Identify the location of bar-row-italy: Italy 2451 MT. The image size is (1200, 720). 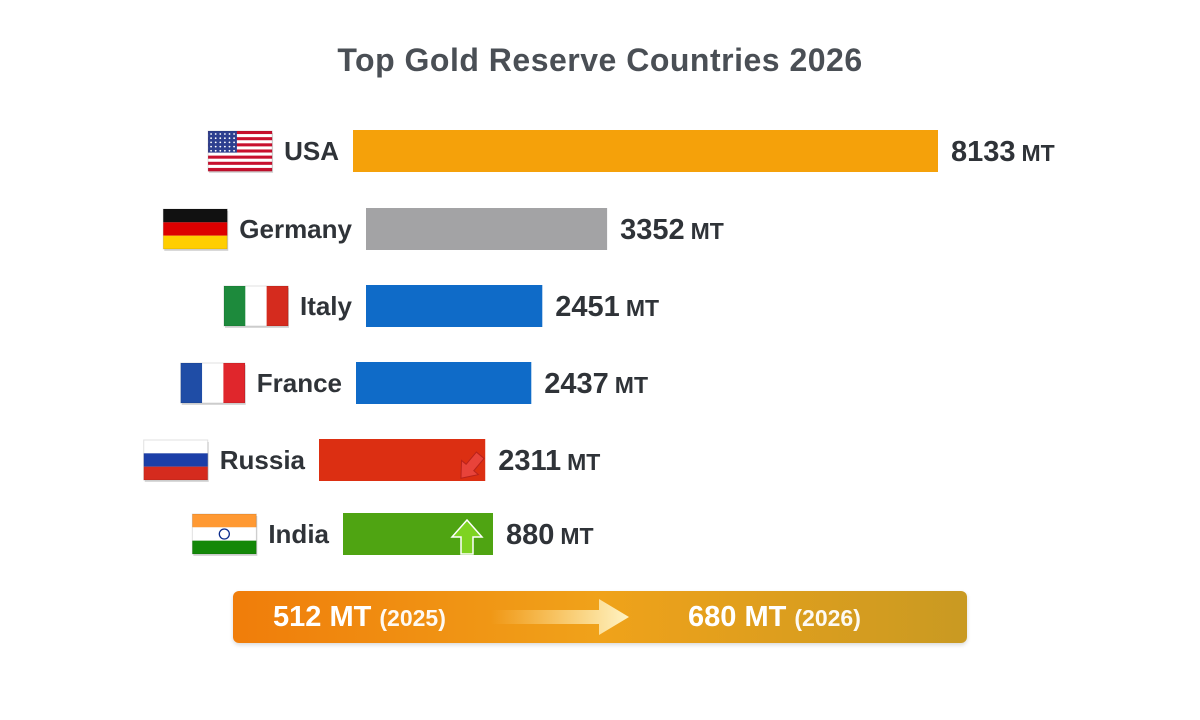
(441, 306).